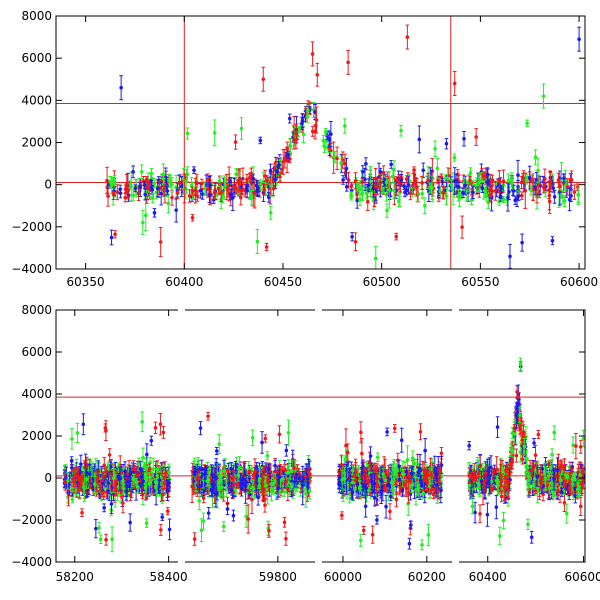 This screenshot has width=600, height=600. I want to click on y-tick-label: −4000, so click(31, 269).